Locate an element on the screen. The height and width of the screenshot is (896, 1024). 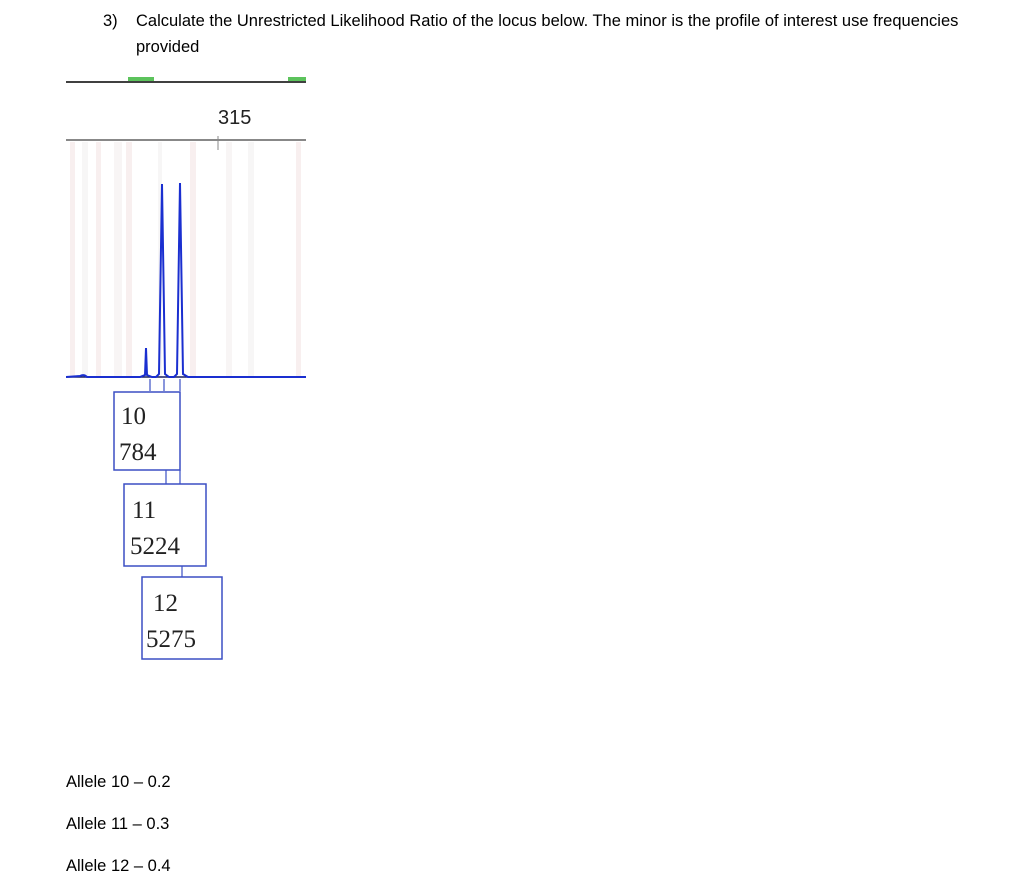
peak-height: 5224 is located at coordinates (155, 546).